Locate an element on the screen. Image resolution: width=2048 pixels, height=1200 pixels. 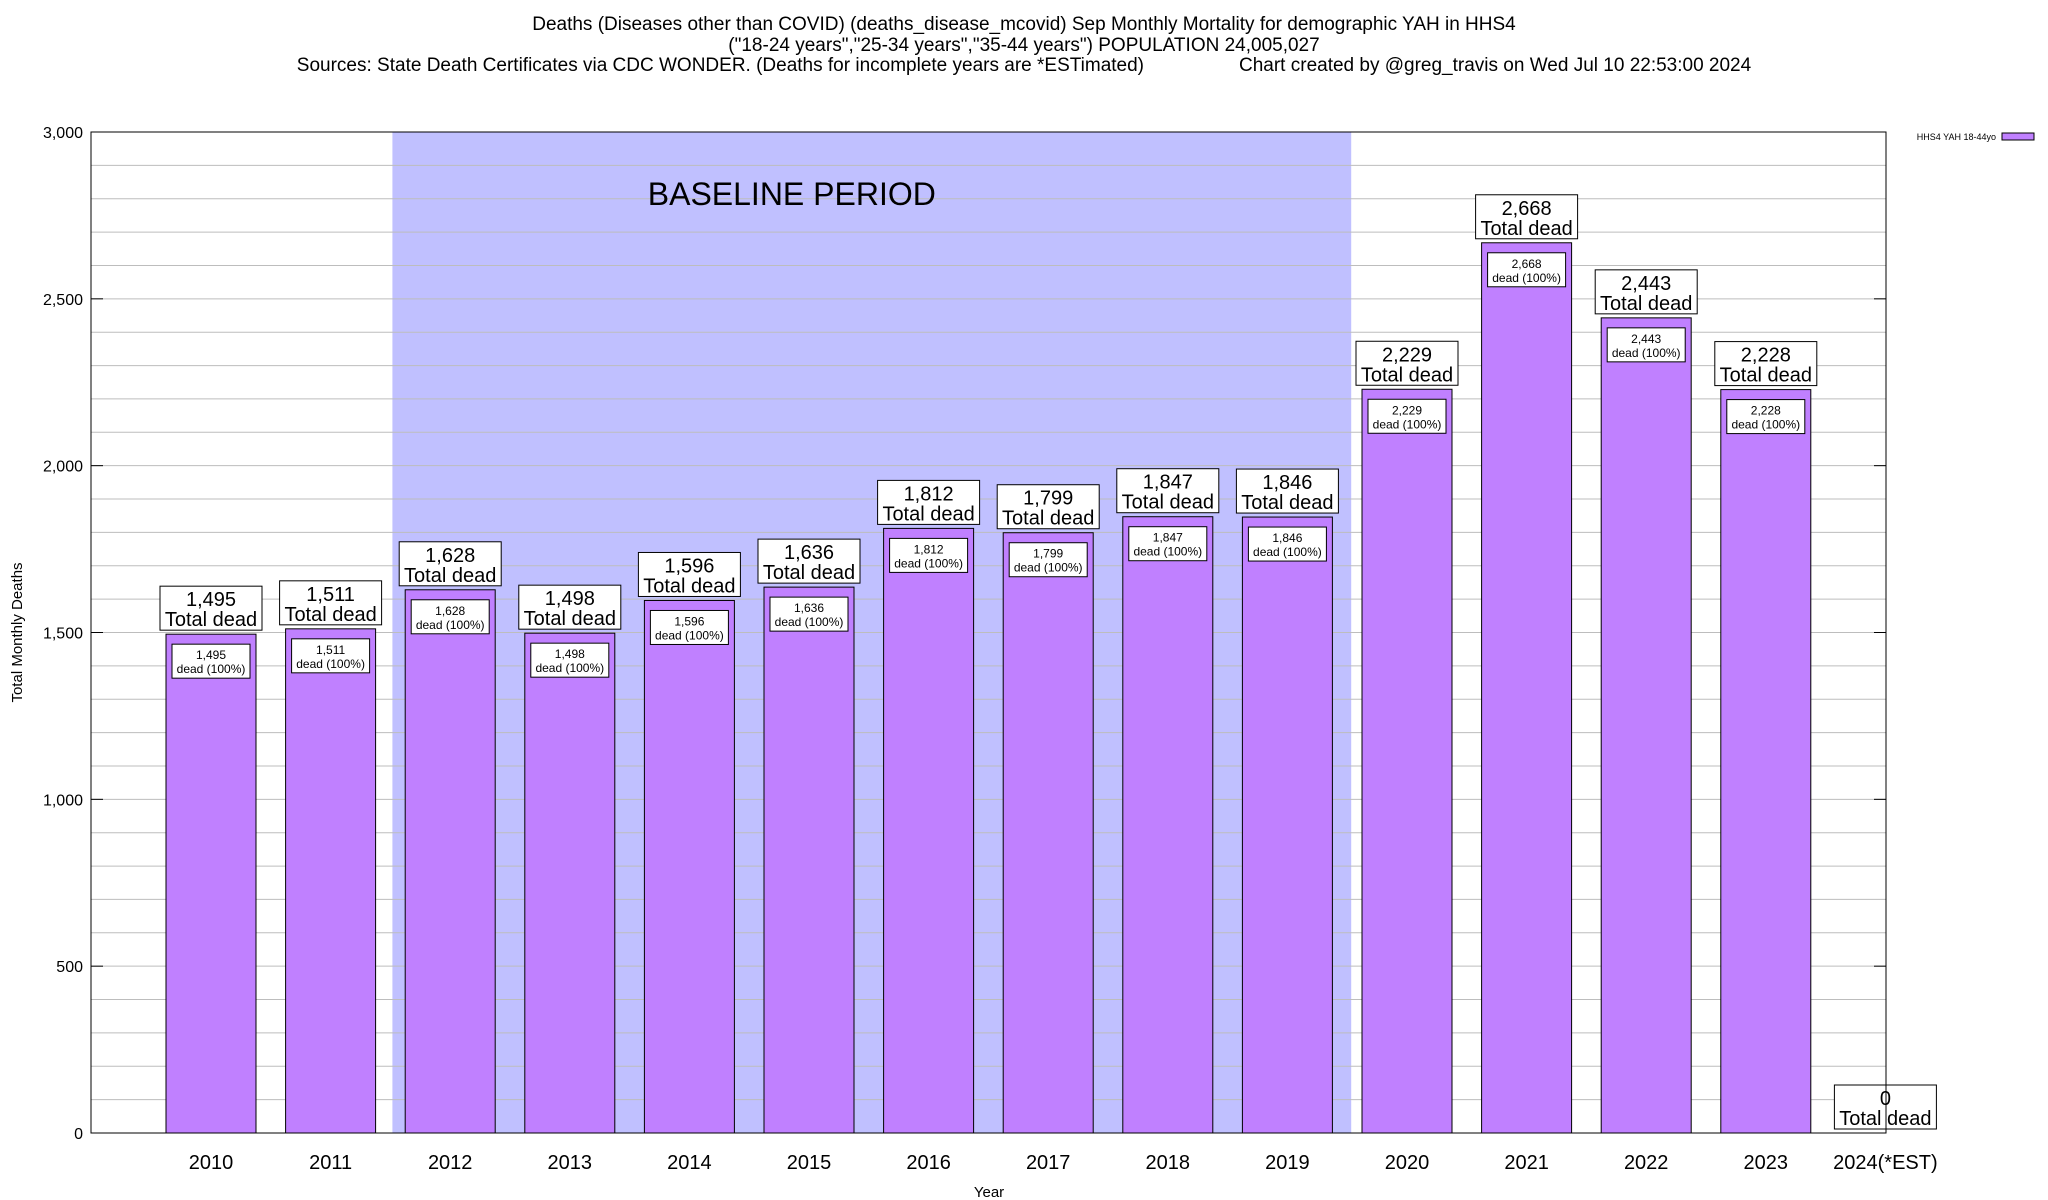
top-label-value: 1,846 is located at coordinates (1287, 483).